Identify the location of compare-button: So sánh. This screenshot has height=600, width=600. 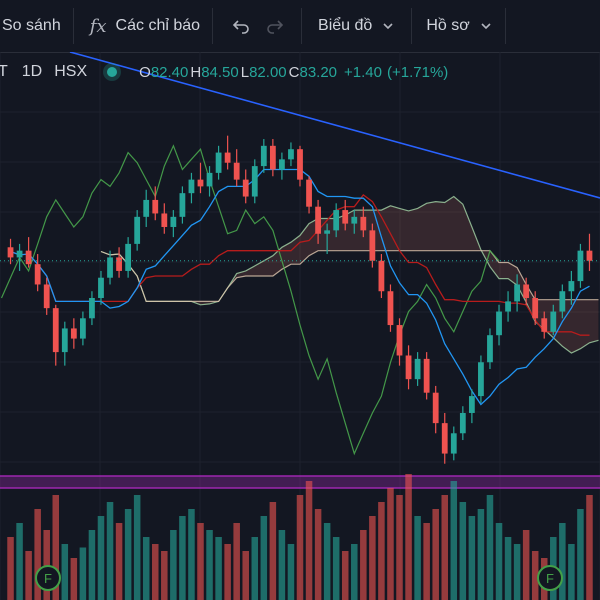
(36, 26).